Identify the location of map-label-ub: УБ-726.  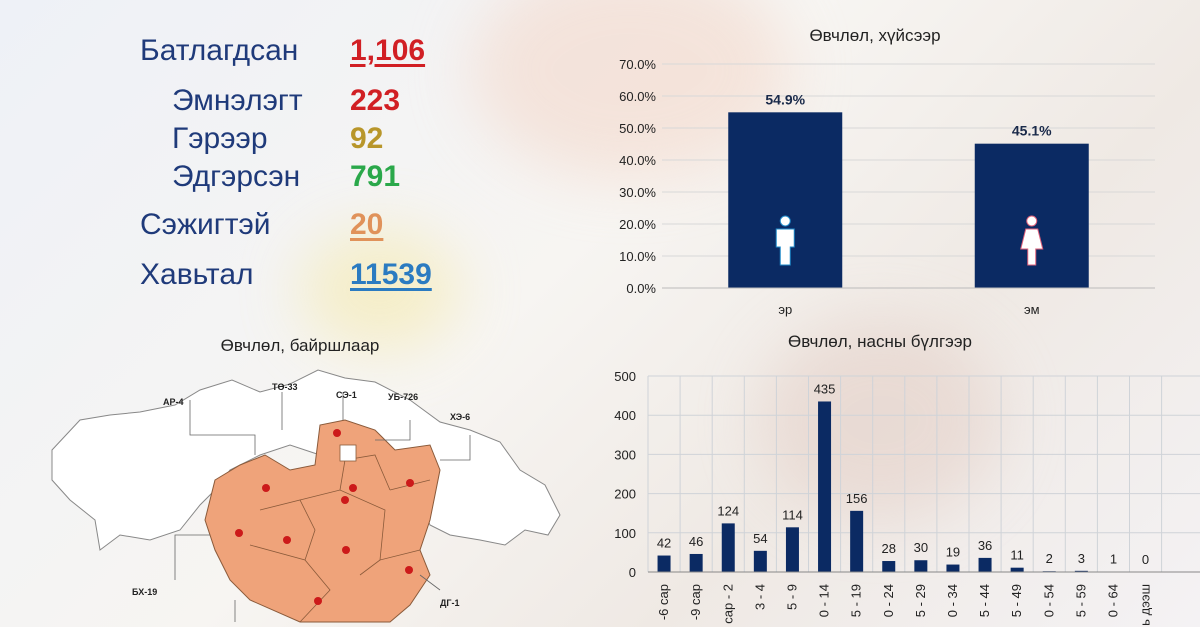
(403, 397).